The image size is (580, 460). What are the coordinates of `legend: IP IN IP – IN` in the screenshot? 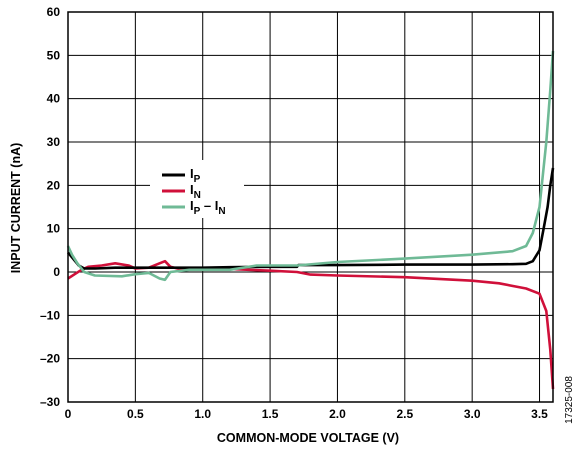 It's located at (197, 189).